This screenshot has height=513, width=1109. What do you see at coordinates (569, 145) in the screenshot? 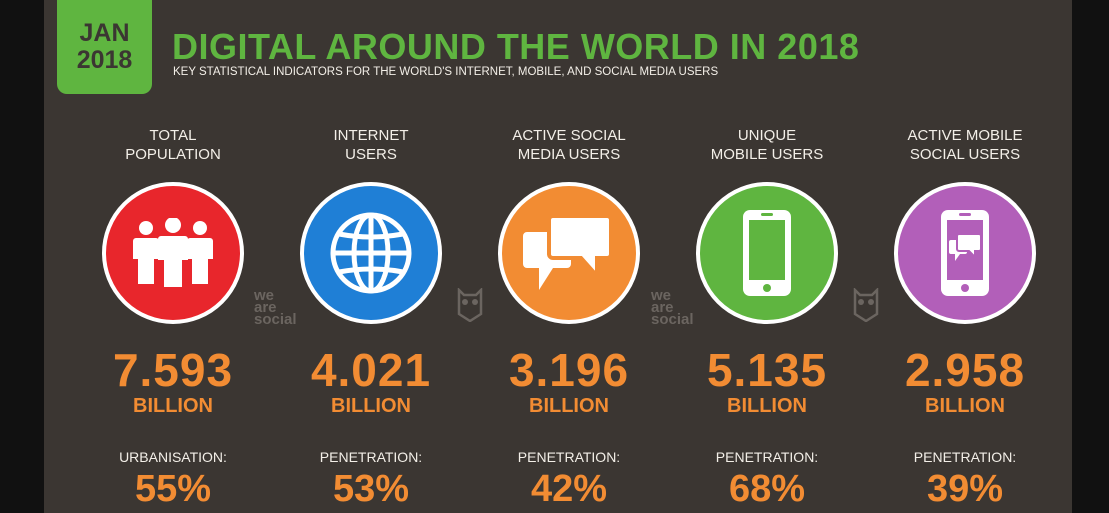
I see `stat-label: ACTIVE SOCIAL MEDIA USERS` at bounding box center [569, 145].